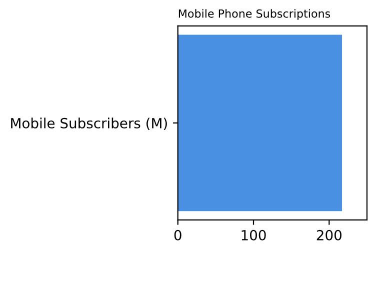 The height and width of the screenshot is (282, 376). What do you see at coordinates (329, 235) in the screenshot?
I see `x-tick-label: 200` at bounding box center [329, 235].